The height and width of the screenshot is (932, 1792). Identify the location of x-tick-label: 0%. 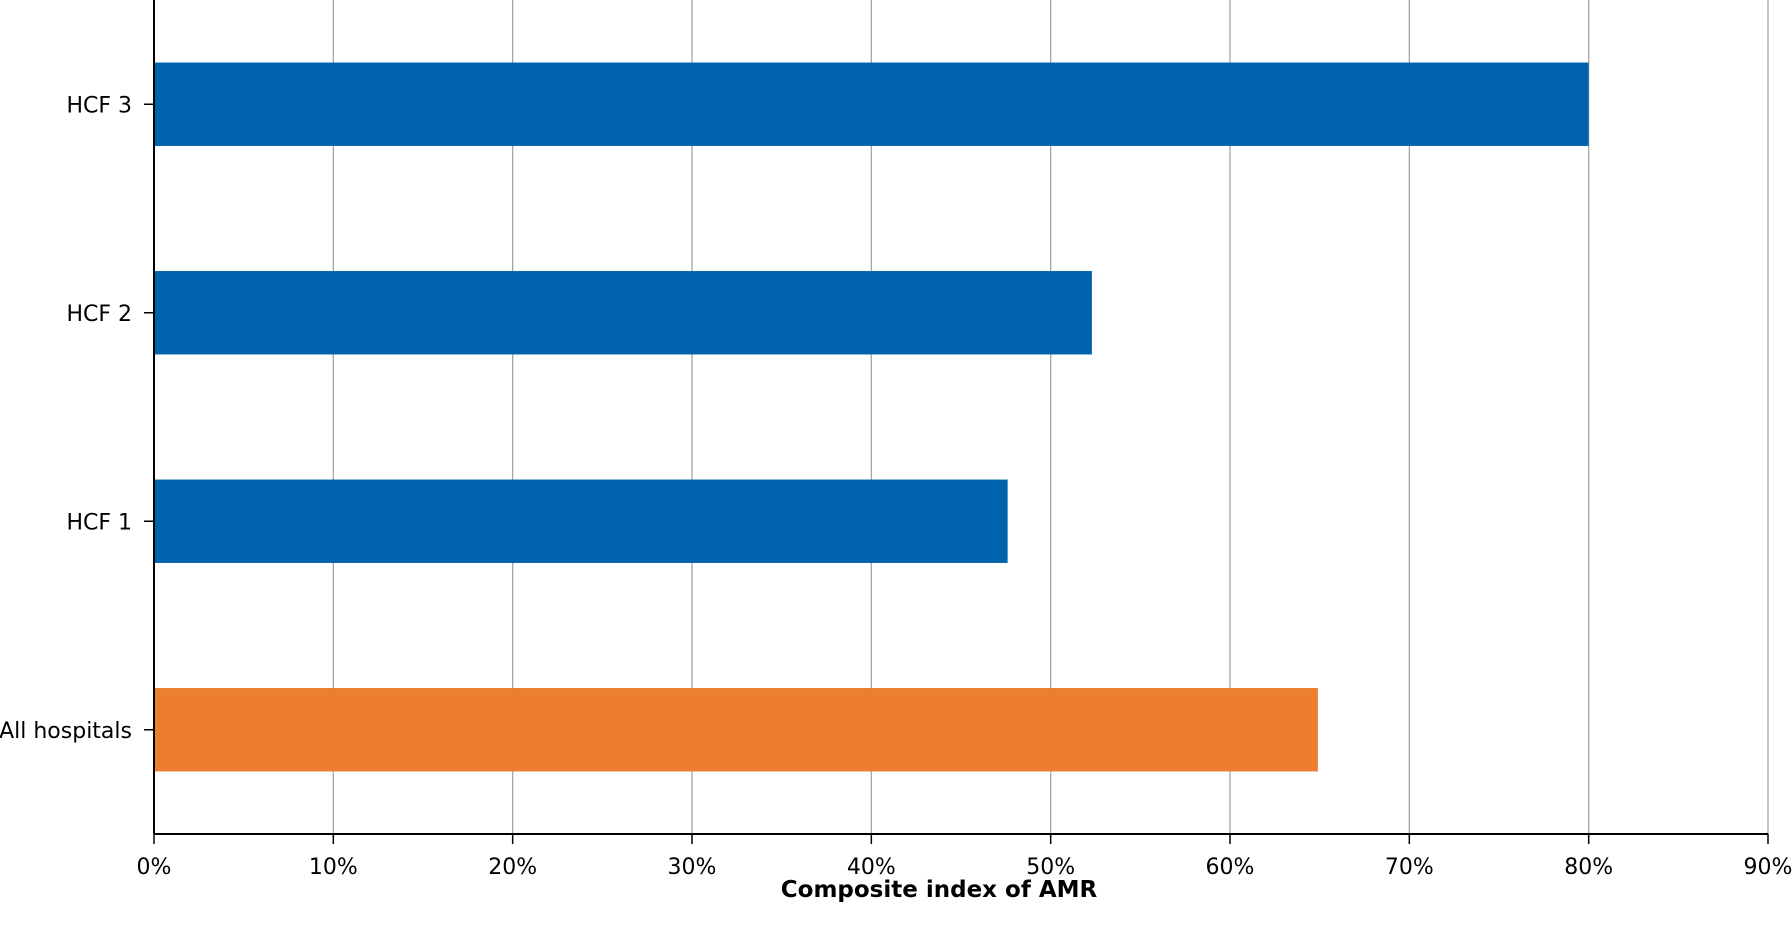
(154, 867).